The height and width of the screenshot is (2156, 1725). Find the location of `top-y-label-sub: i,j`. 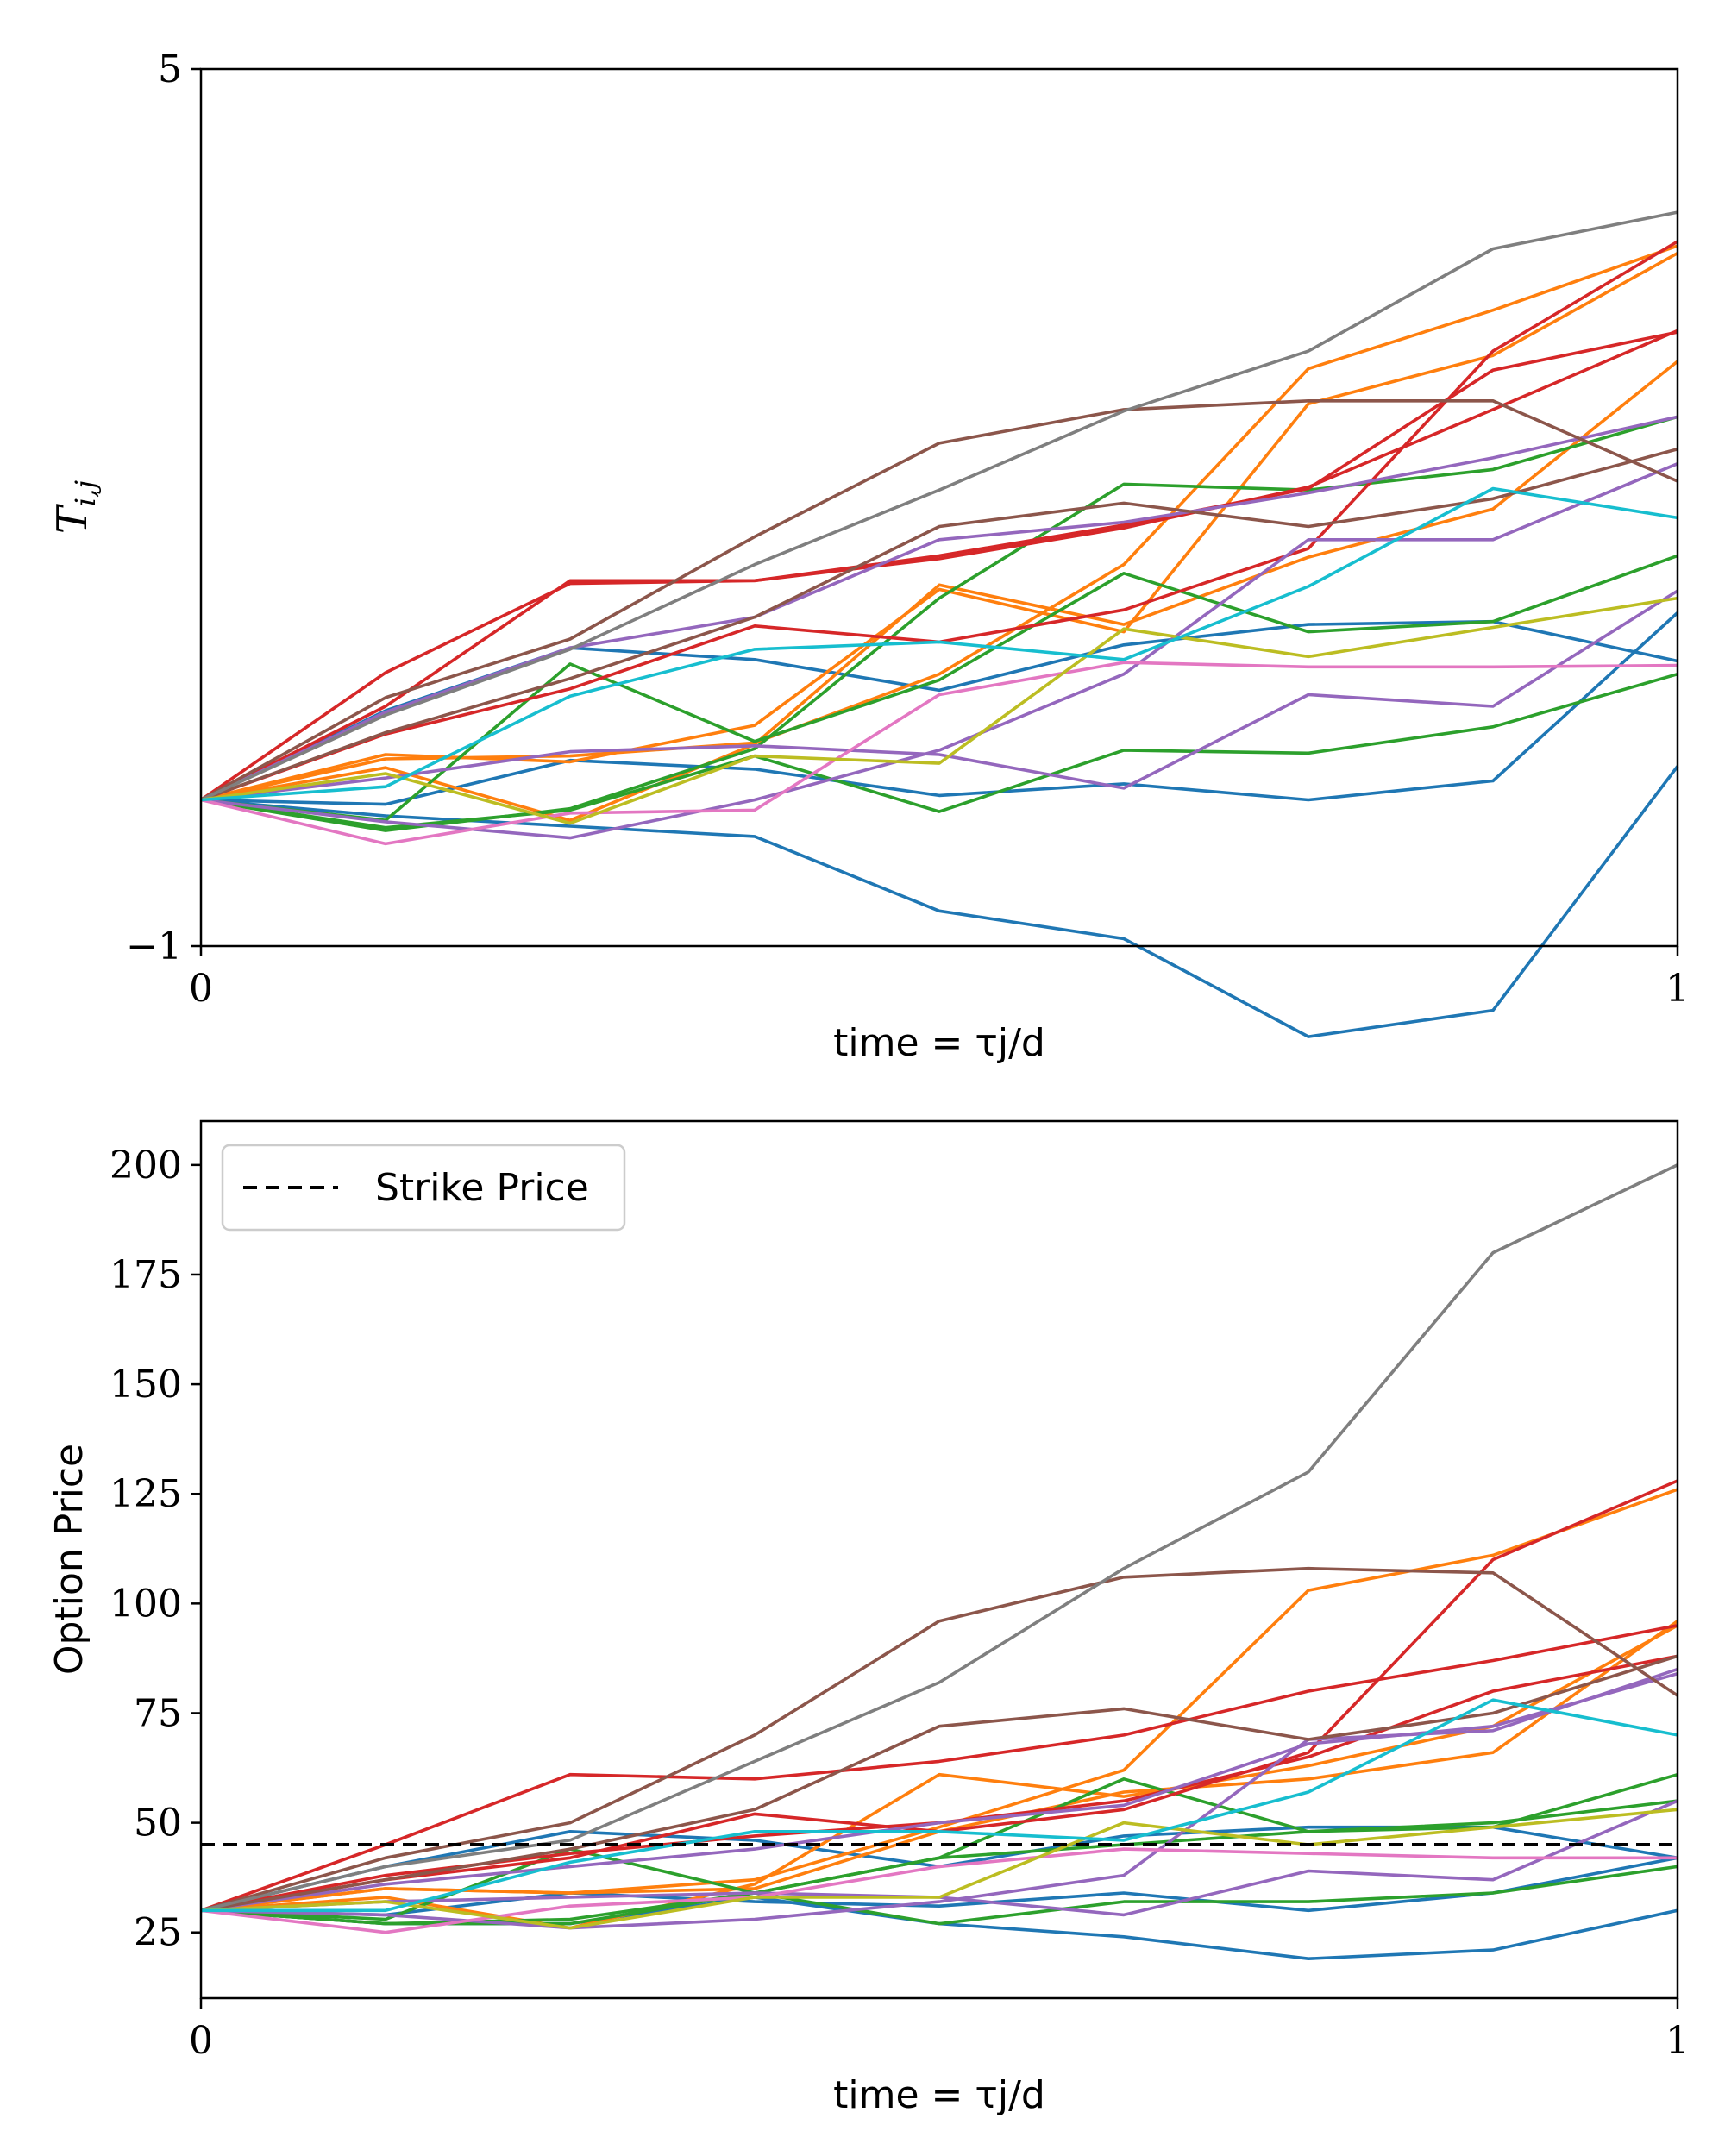

top-y-label-sub: i,j is located at coordinates (86, 493).